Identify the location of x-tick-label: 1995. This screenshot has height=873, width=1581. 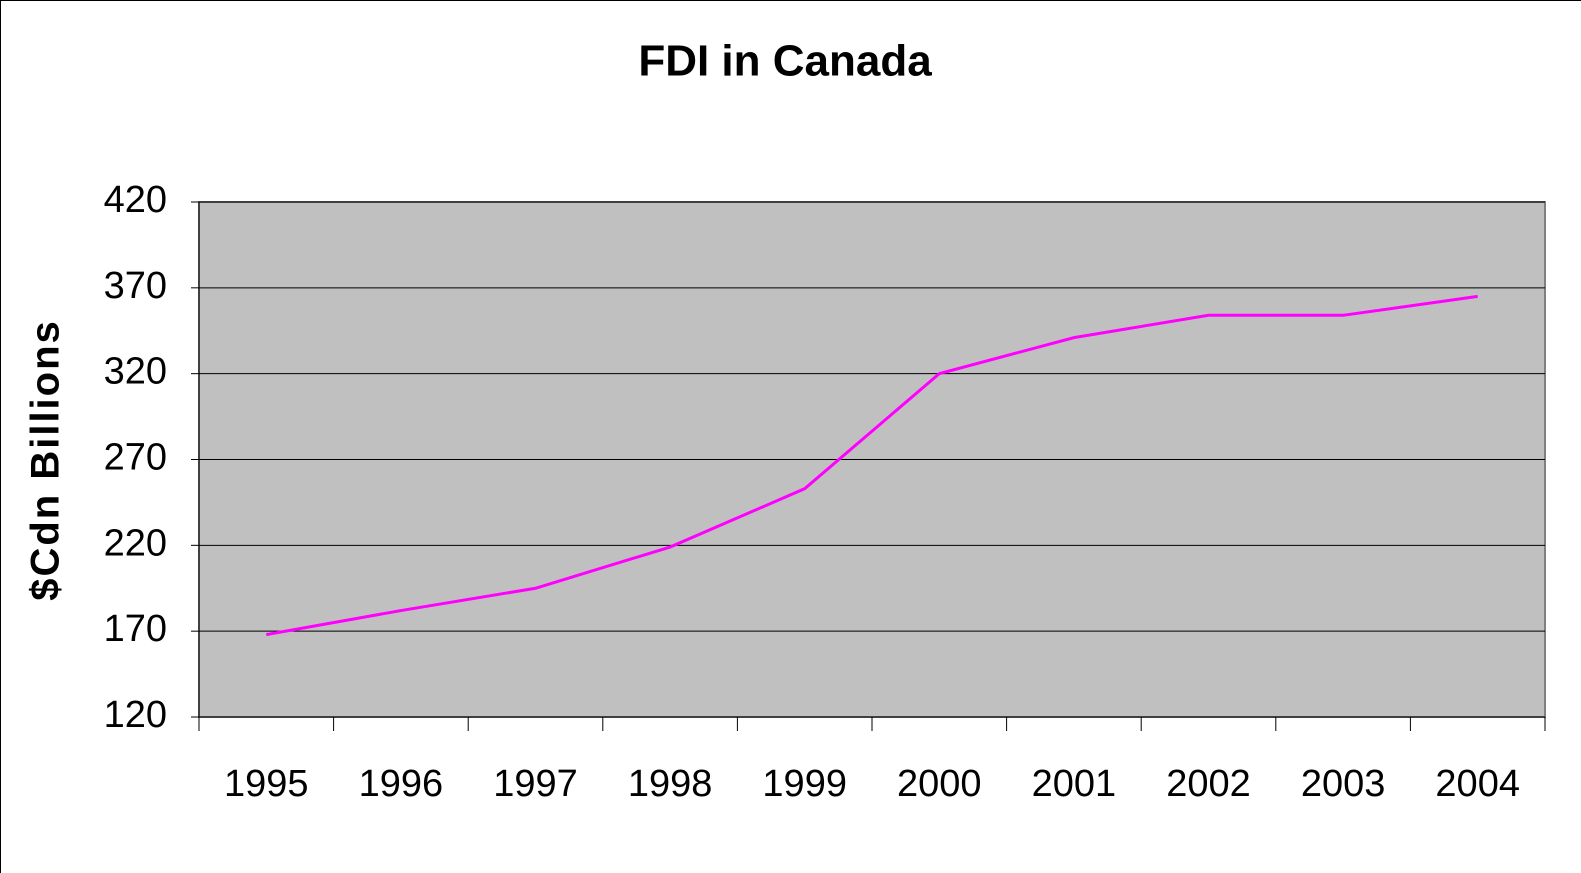
(266, 784).